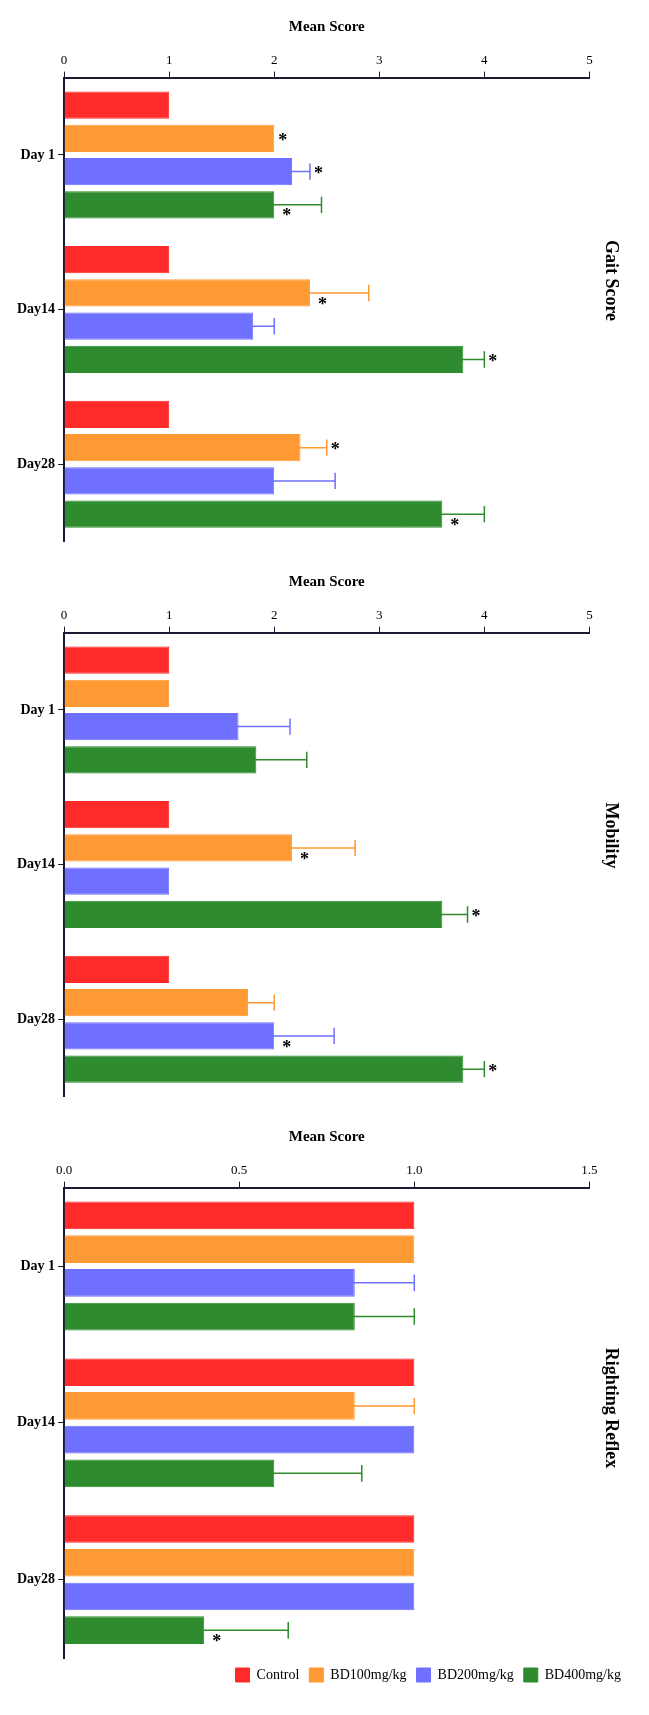  What do you see at coordinates (475, 1674) in the screenshot?
I see `legend-label: BD200mg/kg` at bounding box center [475, 1674].